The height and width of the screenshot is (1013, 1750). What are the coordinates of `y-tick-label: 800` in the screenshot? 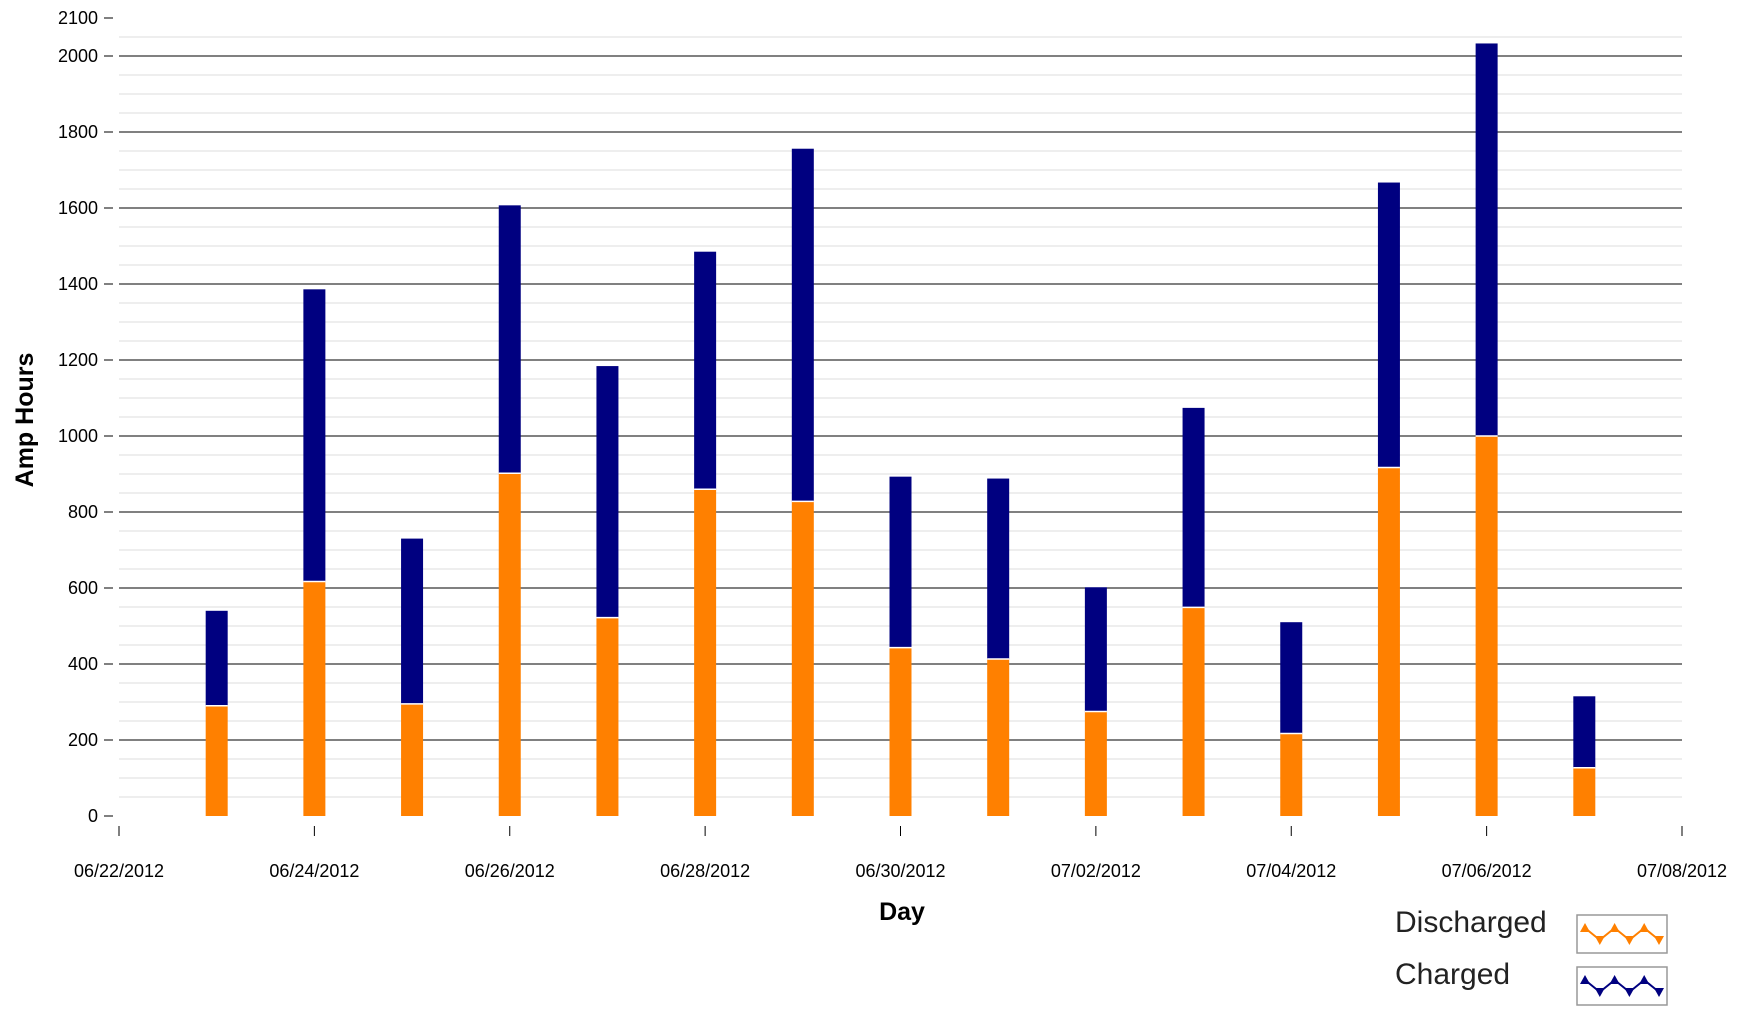 It's located at (83, 512).